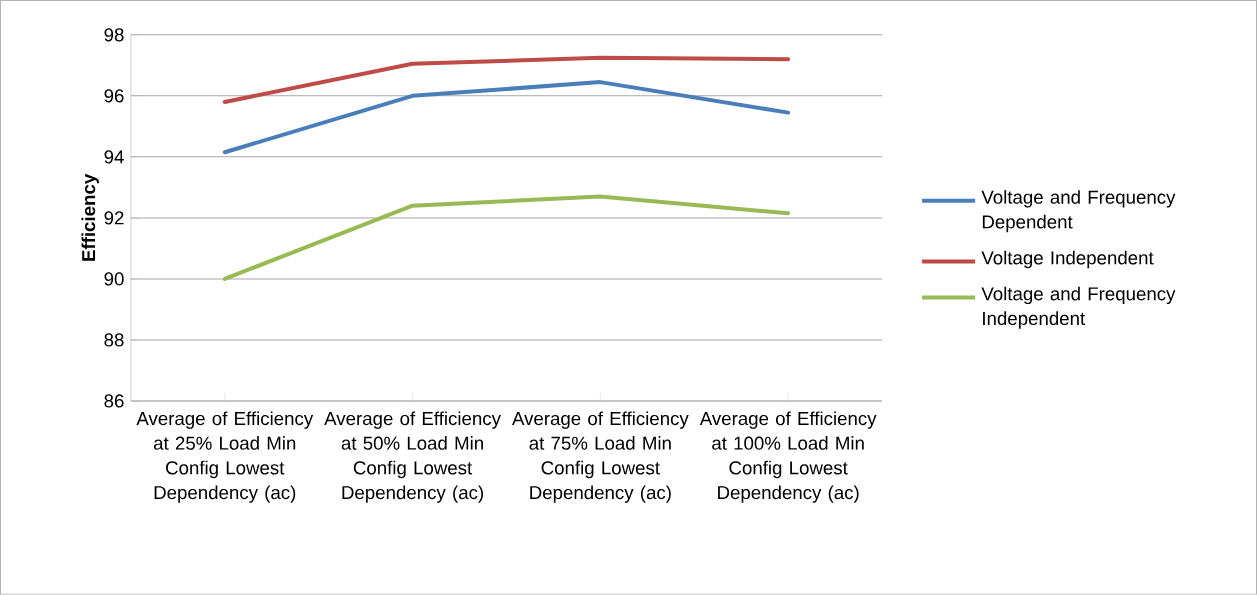 The image size is (1257, 595). I want to click on x-tick-label: Average of Efficiency at 50% Load Min Config Lowest Dependency (ac), so click(412, 457).